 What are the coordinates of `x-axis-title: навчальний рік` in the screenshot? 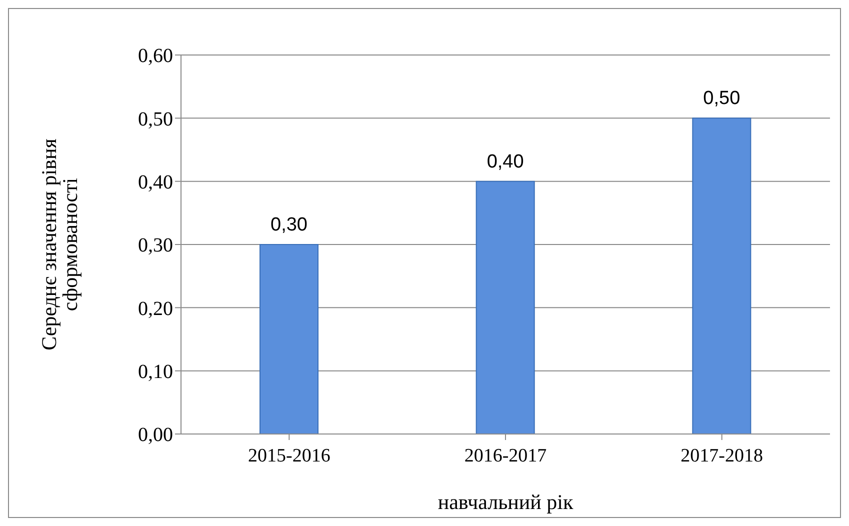 It's located at (506, 502).